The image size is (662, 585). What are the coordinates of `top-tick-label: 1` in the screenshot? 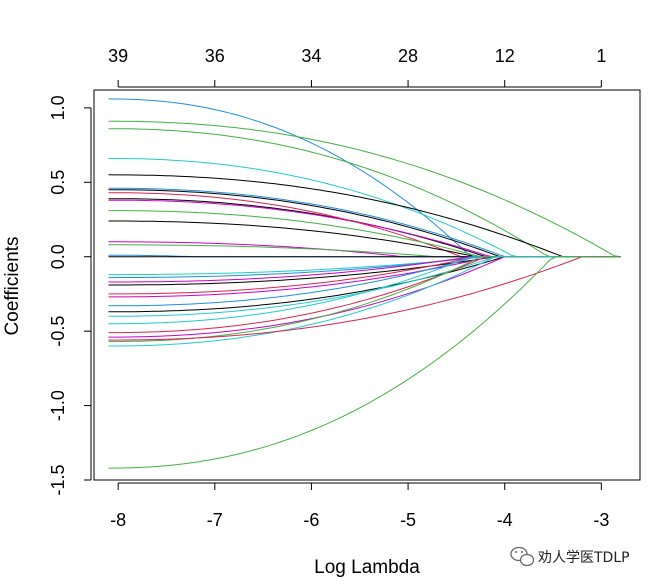 It's located at (601, 56).